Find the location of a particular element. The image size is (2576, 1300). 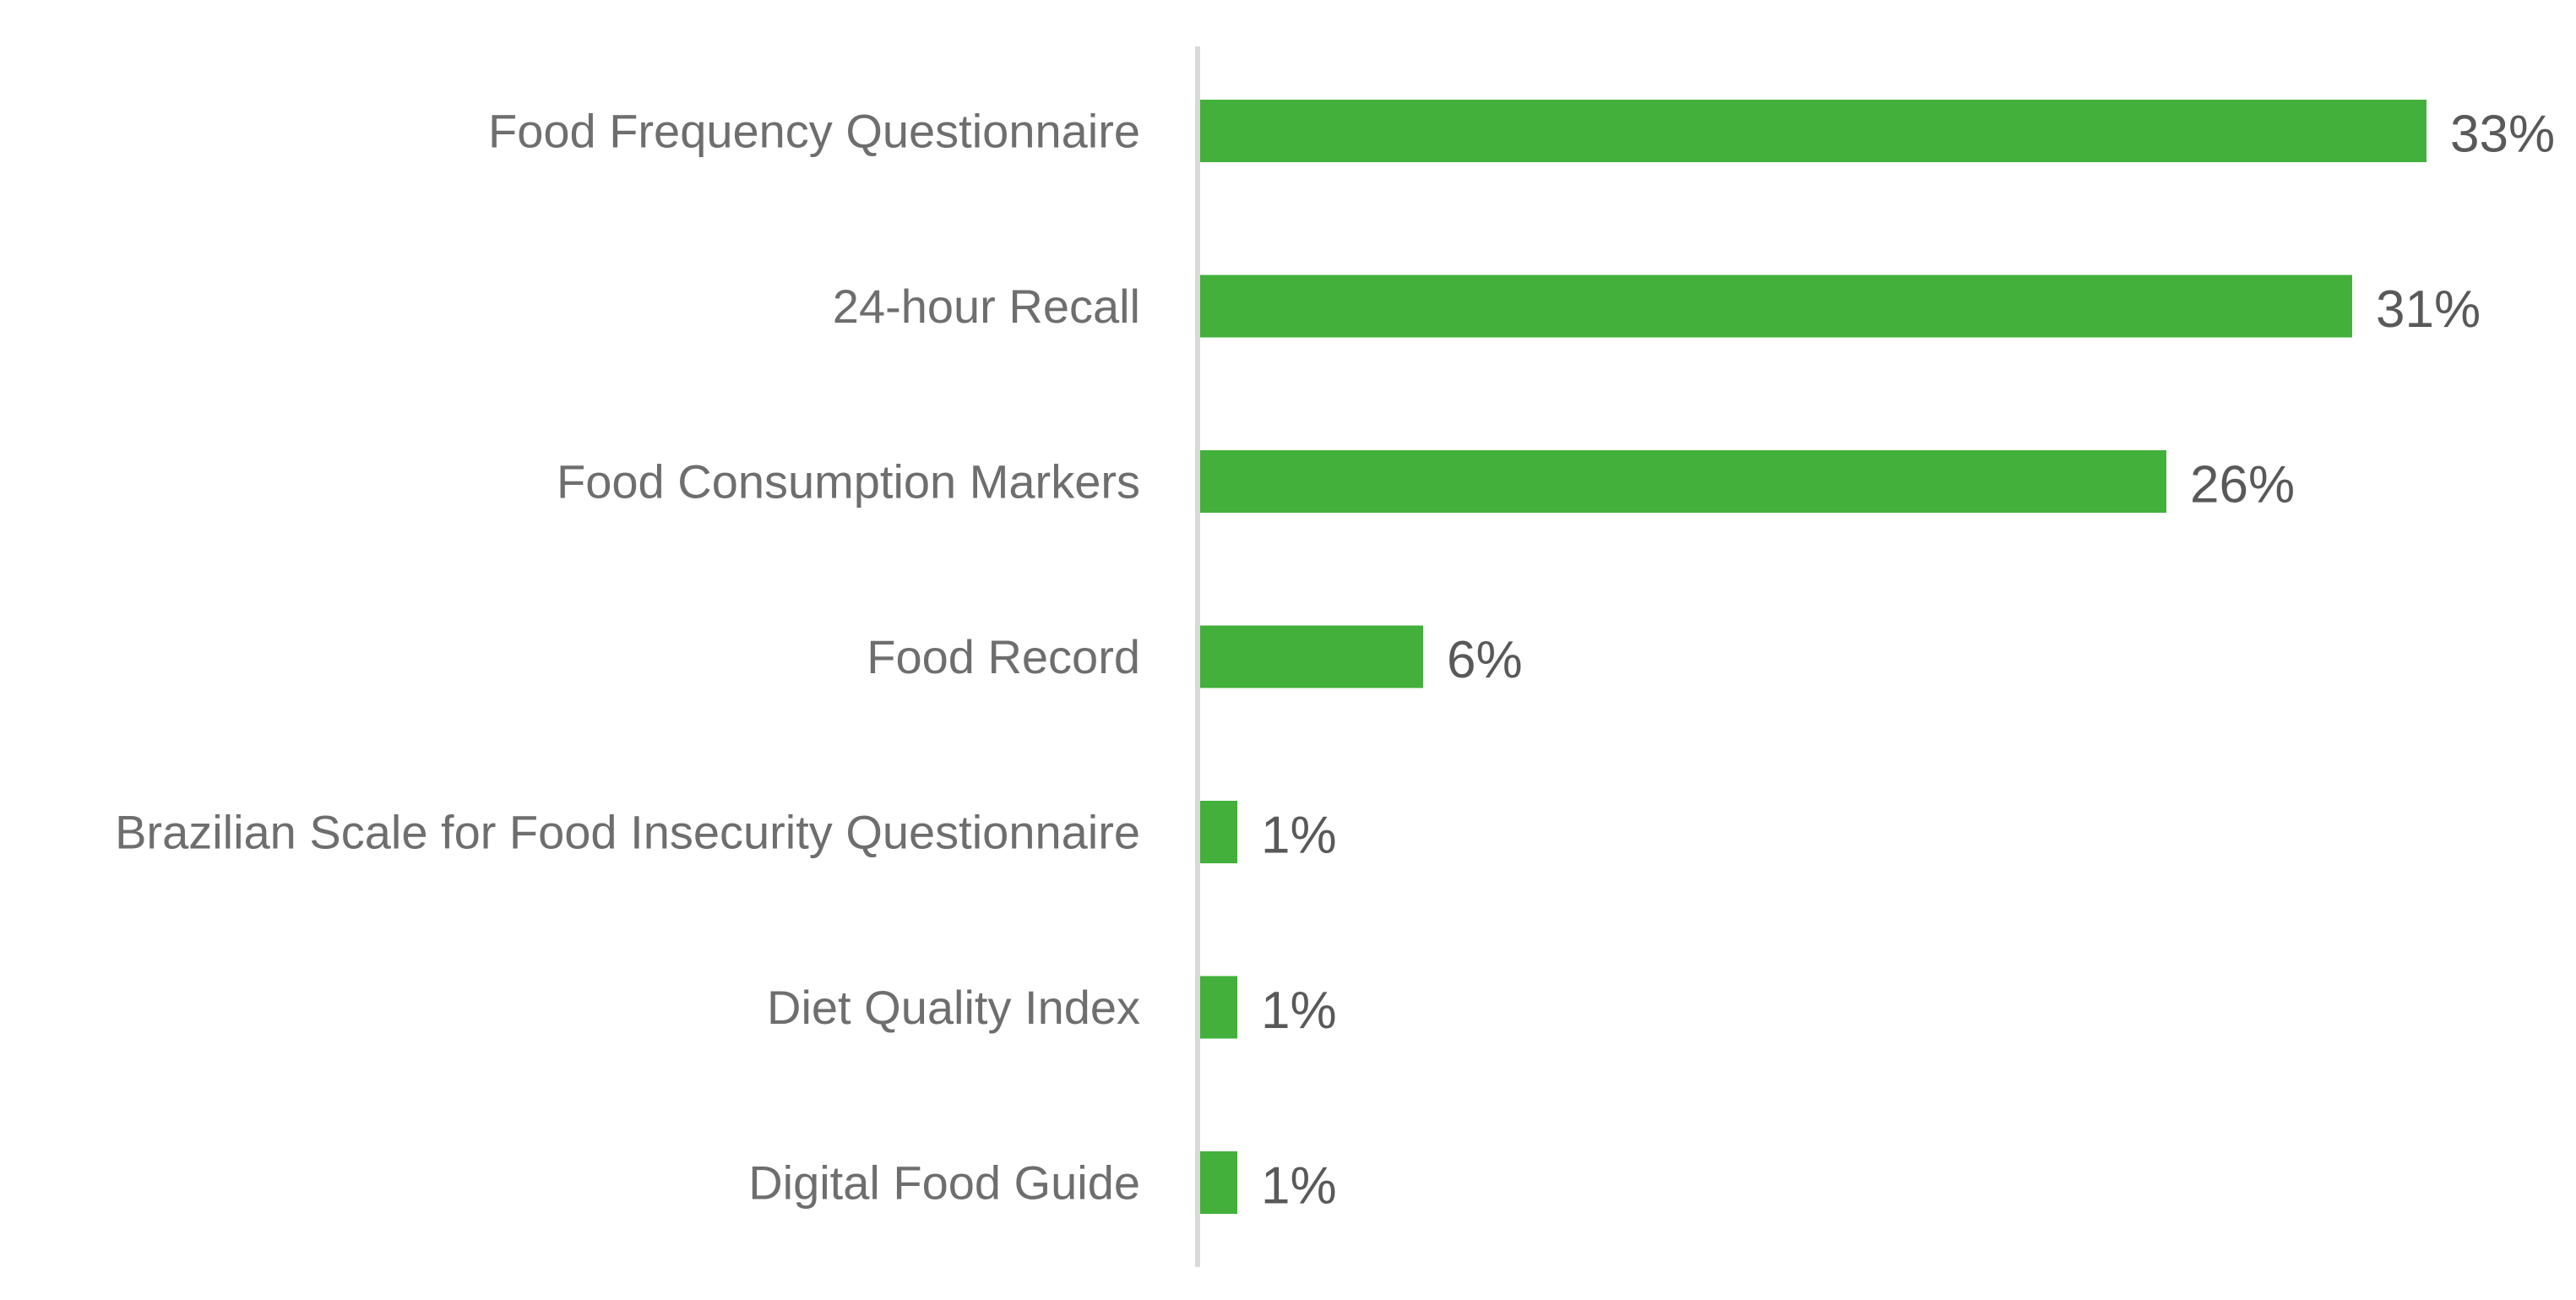

category-label: 24-hour Recall is located at coordinates (986, 306).